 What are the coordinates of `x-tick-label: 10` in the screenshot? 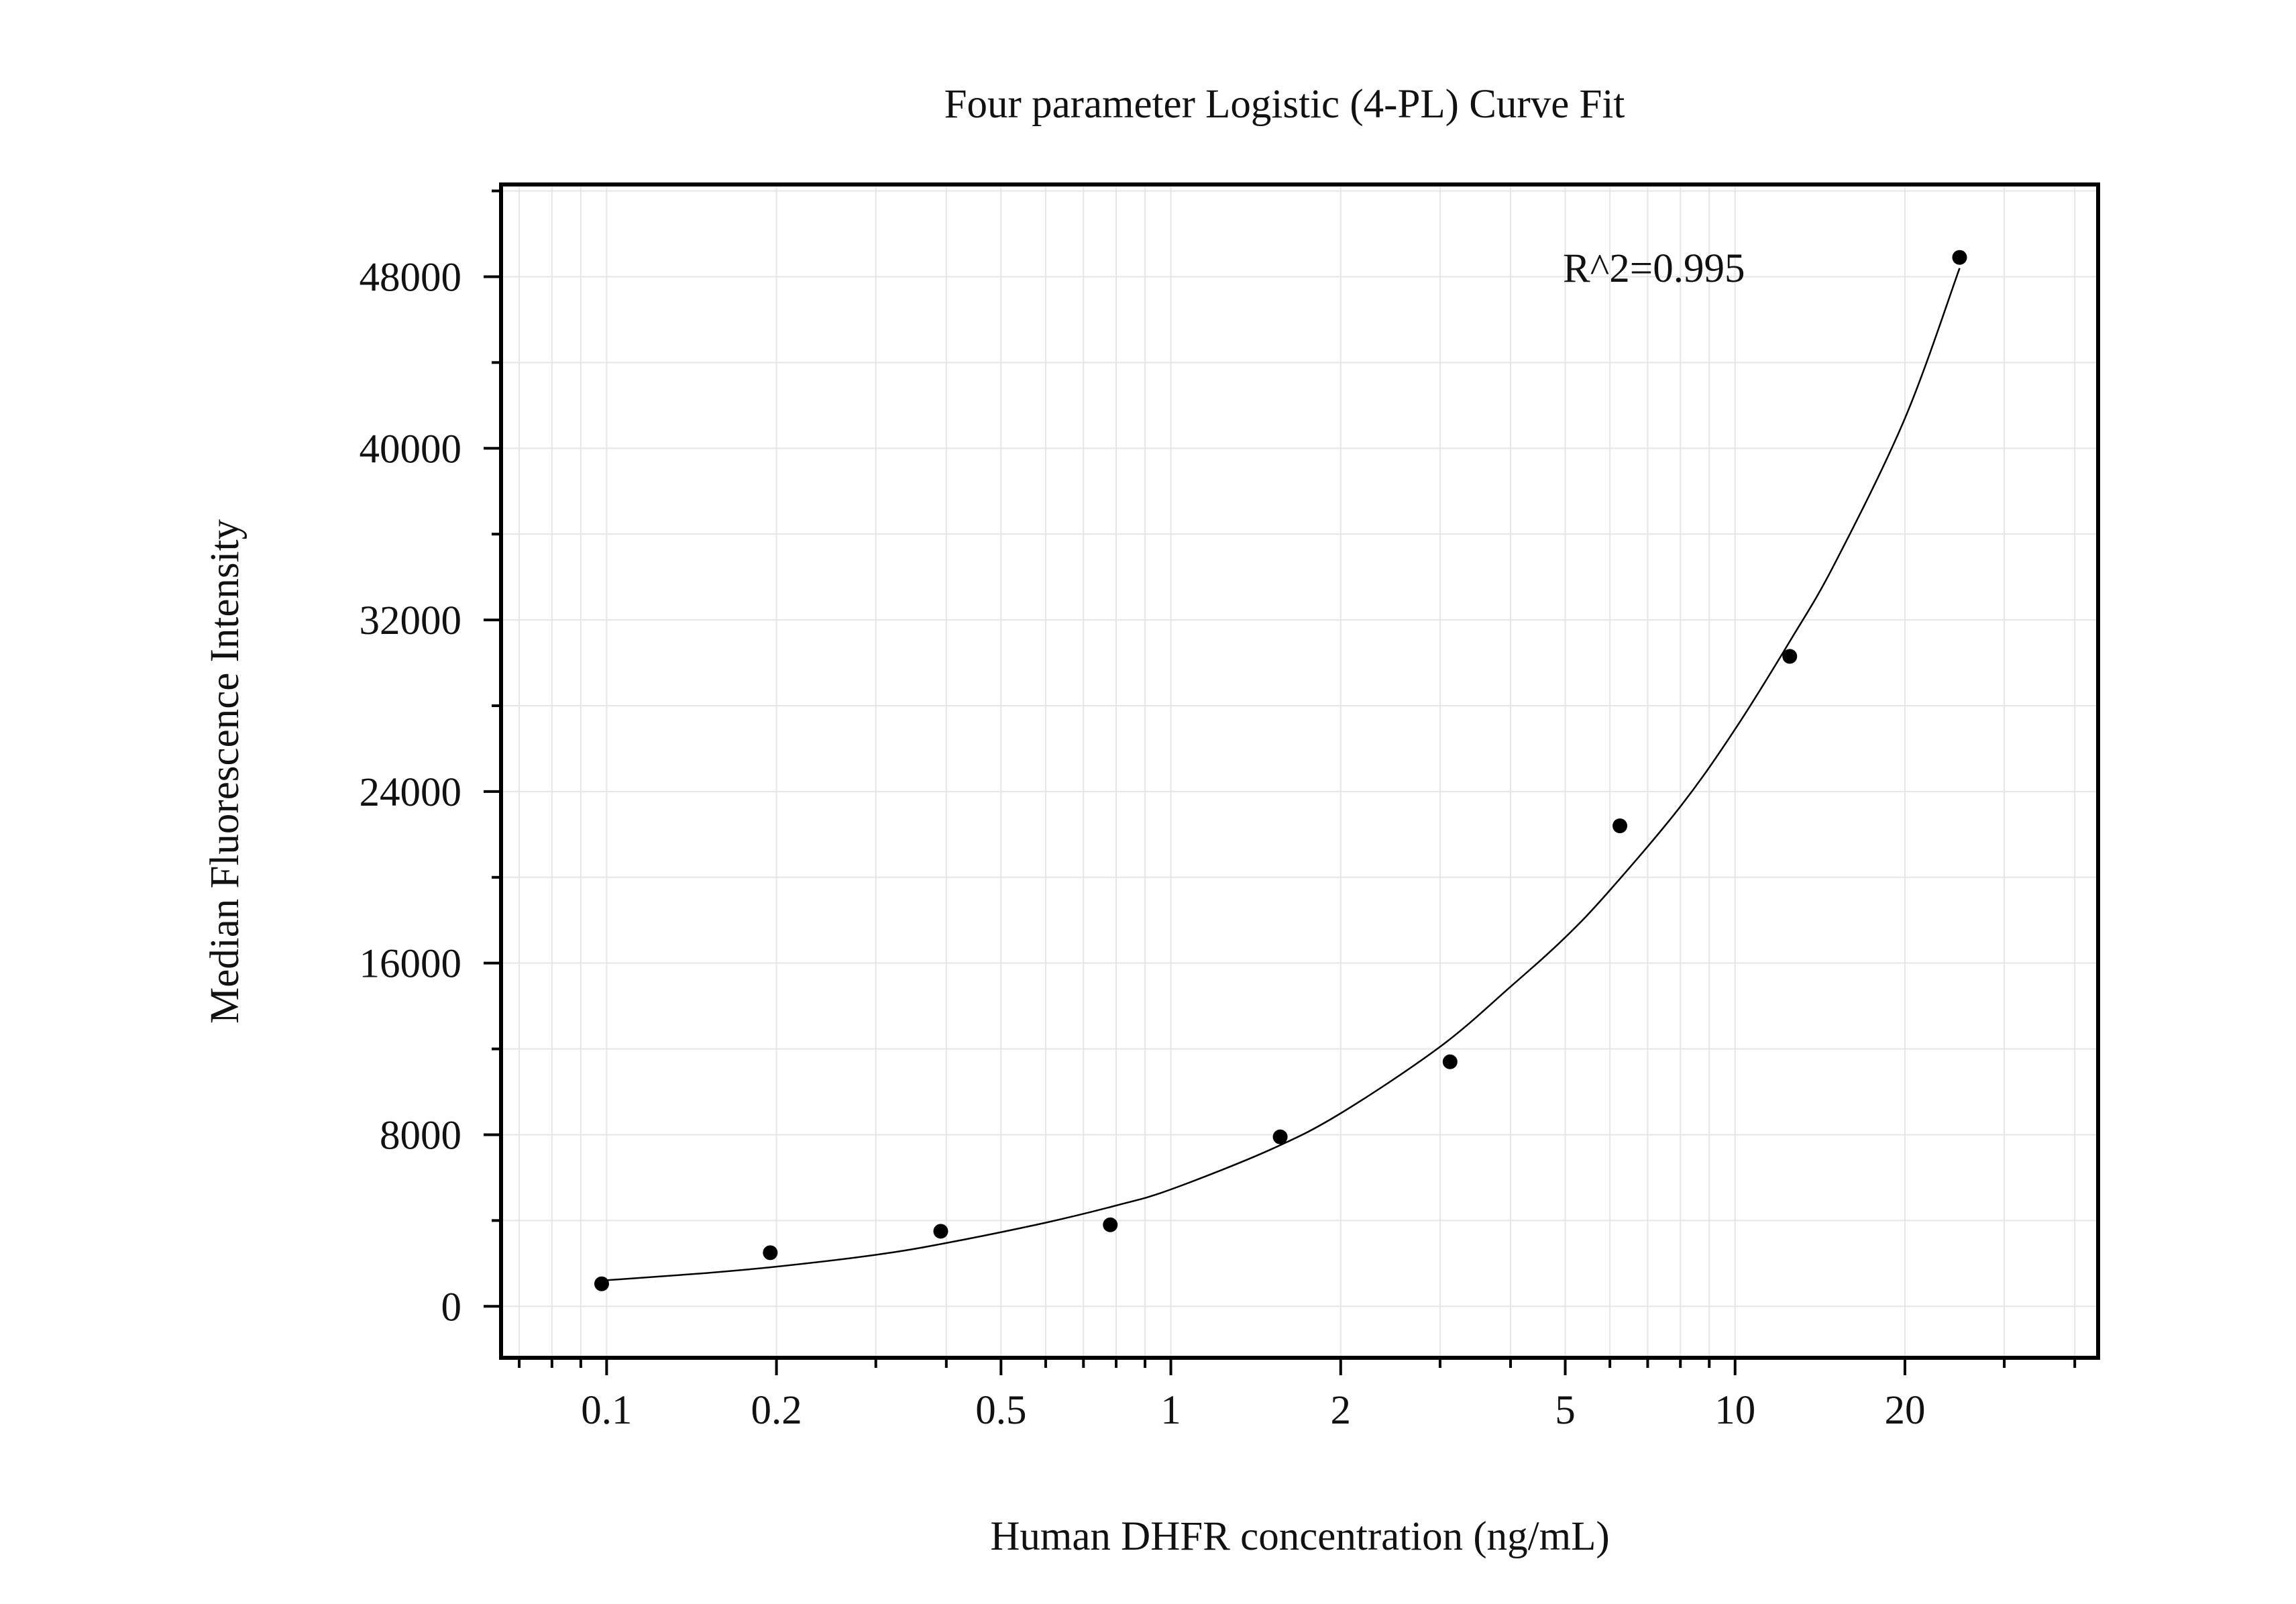 It's located at (1735, 1410).